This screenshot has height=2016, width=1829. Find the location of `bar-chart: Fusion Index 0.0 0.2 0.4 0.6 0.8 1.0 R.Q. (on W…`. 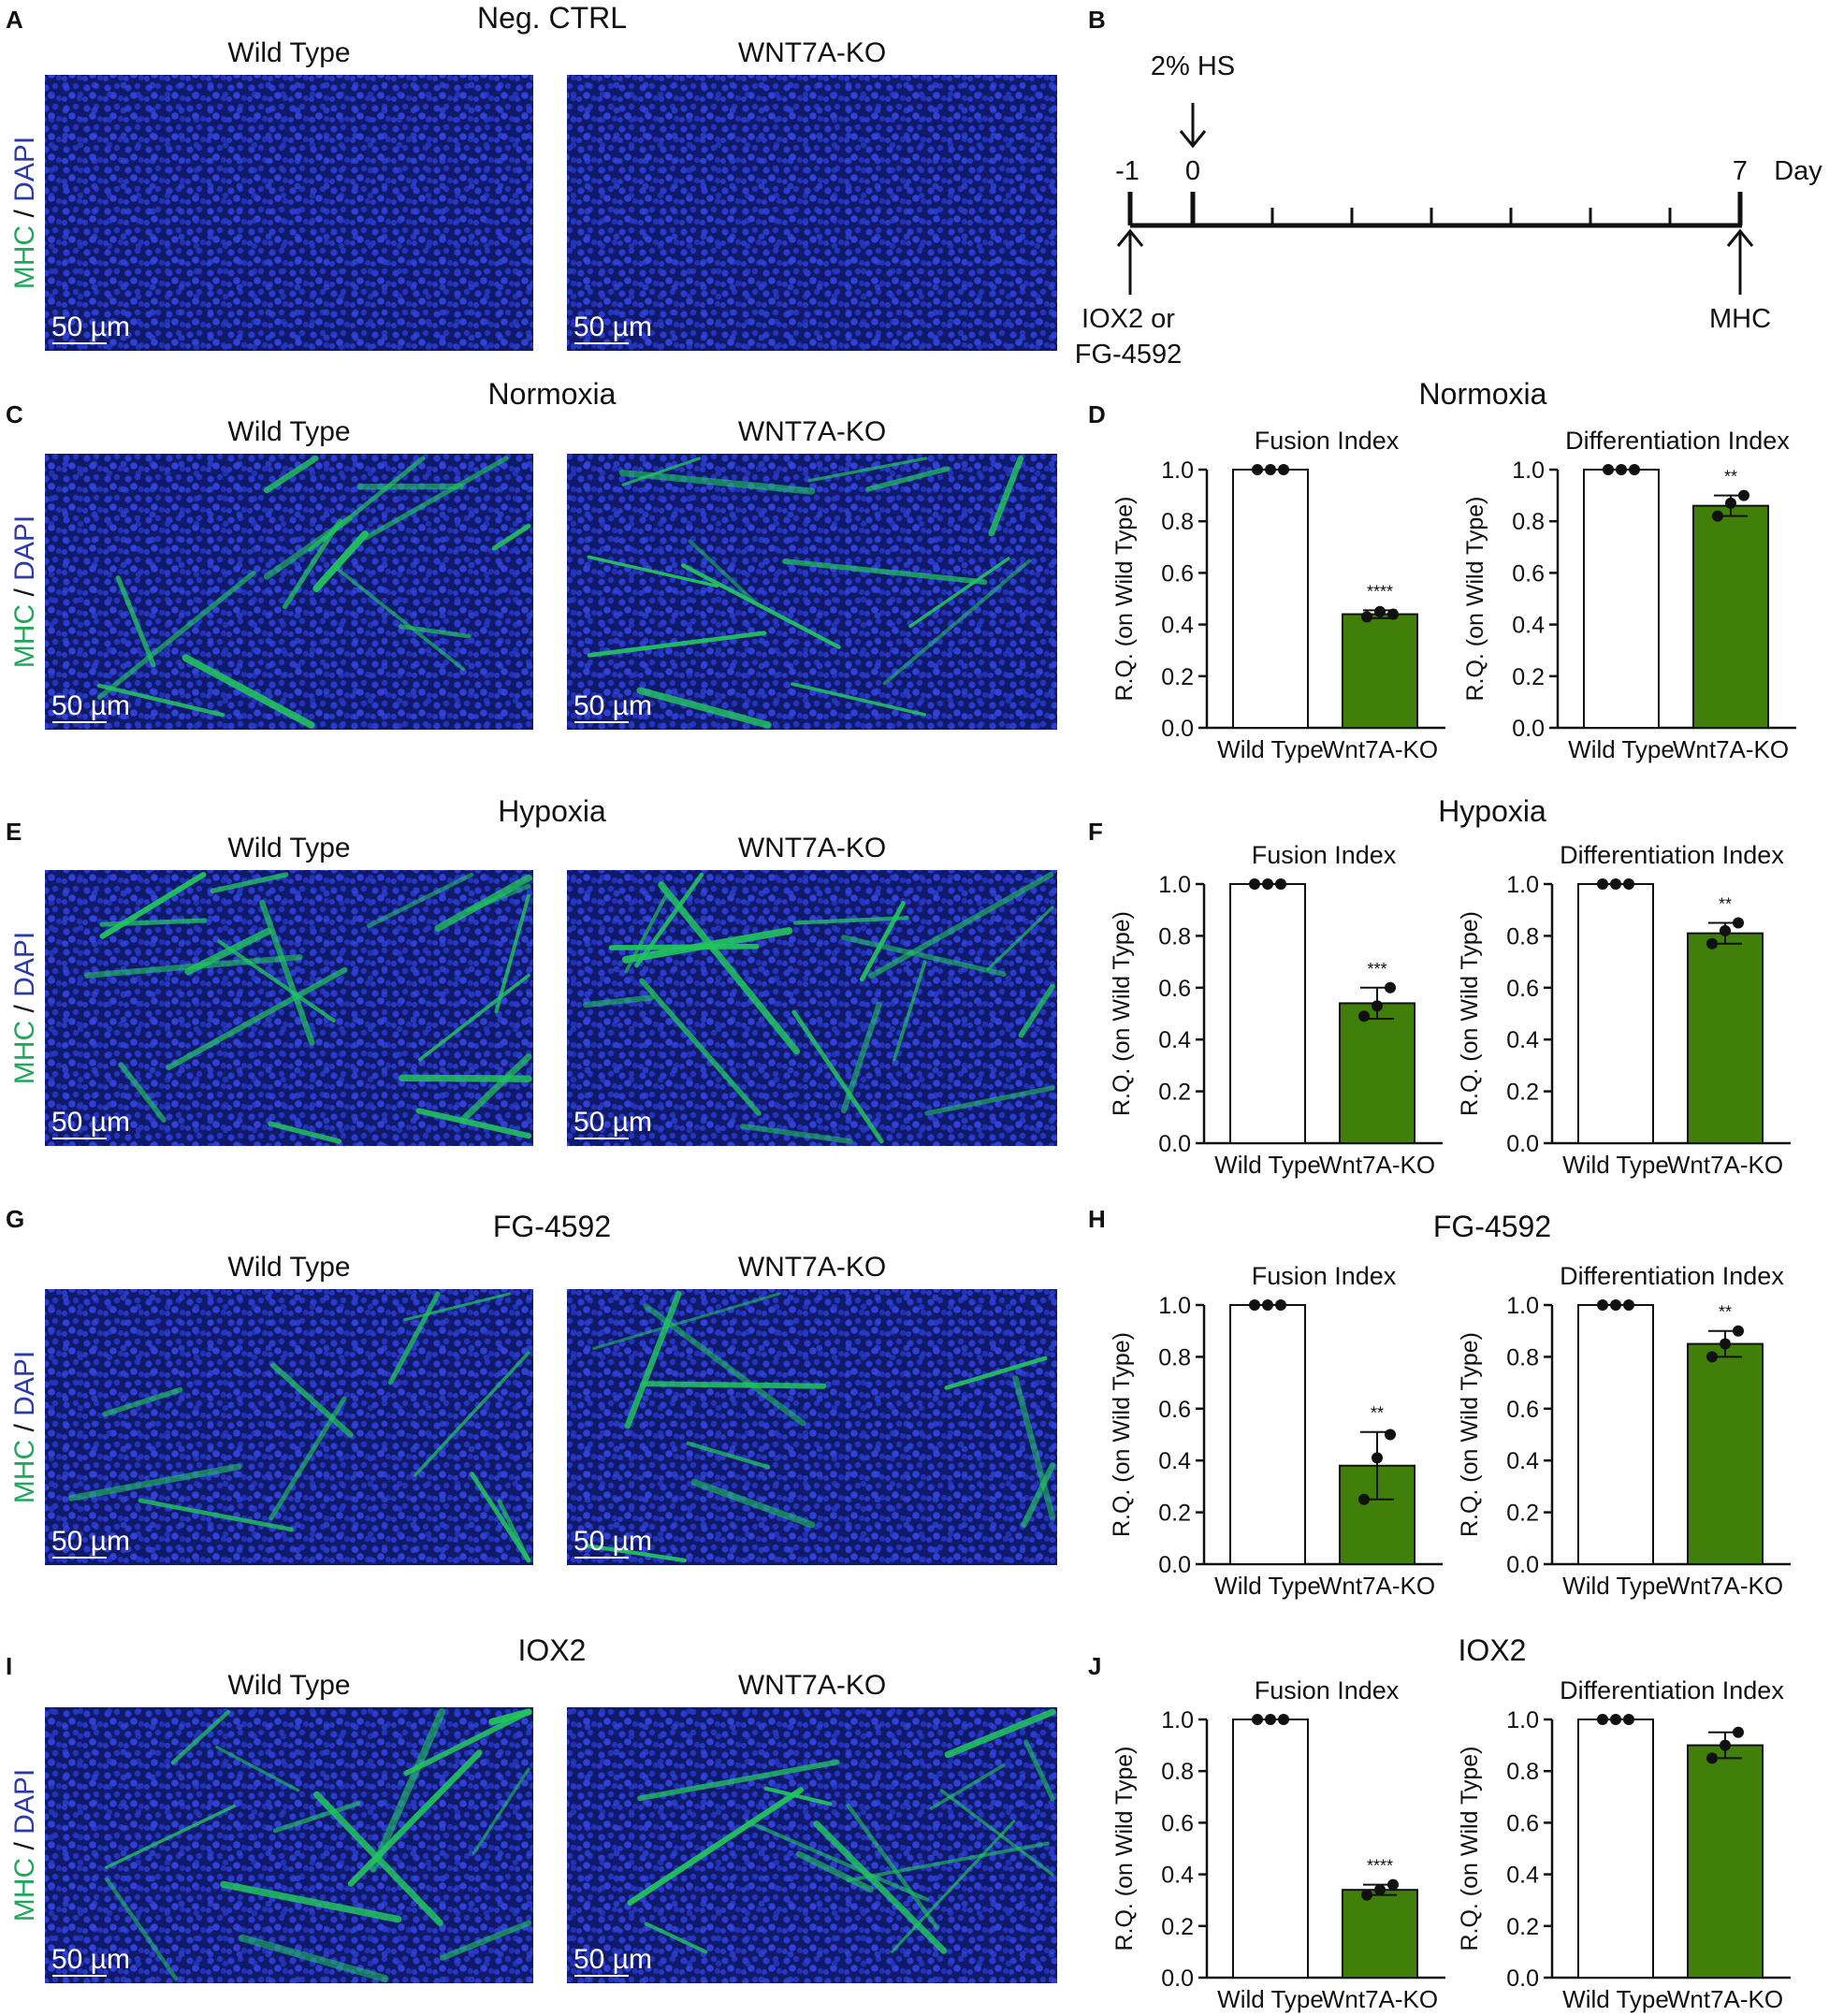

bar-chart: Fusion Index 0.0 0.2 0.4 0.6 0.8 1.0 R.Q. (on W… is located at coordinates (1278, 595).